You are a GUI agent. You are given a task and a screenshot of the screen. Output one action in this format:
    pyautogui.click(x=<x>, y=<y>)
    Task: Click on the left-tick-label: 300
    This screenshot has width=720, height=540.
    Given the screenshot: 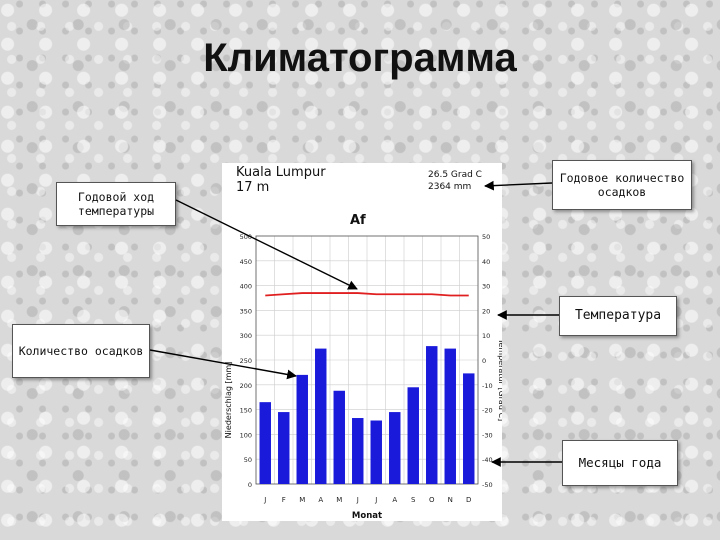 What is the action you would take?
    pyautogui.click(x=246, y=336)
    